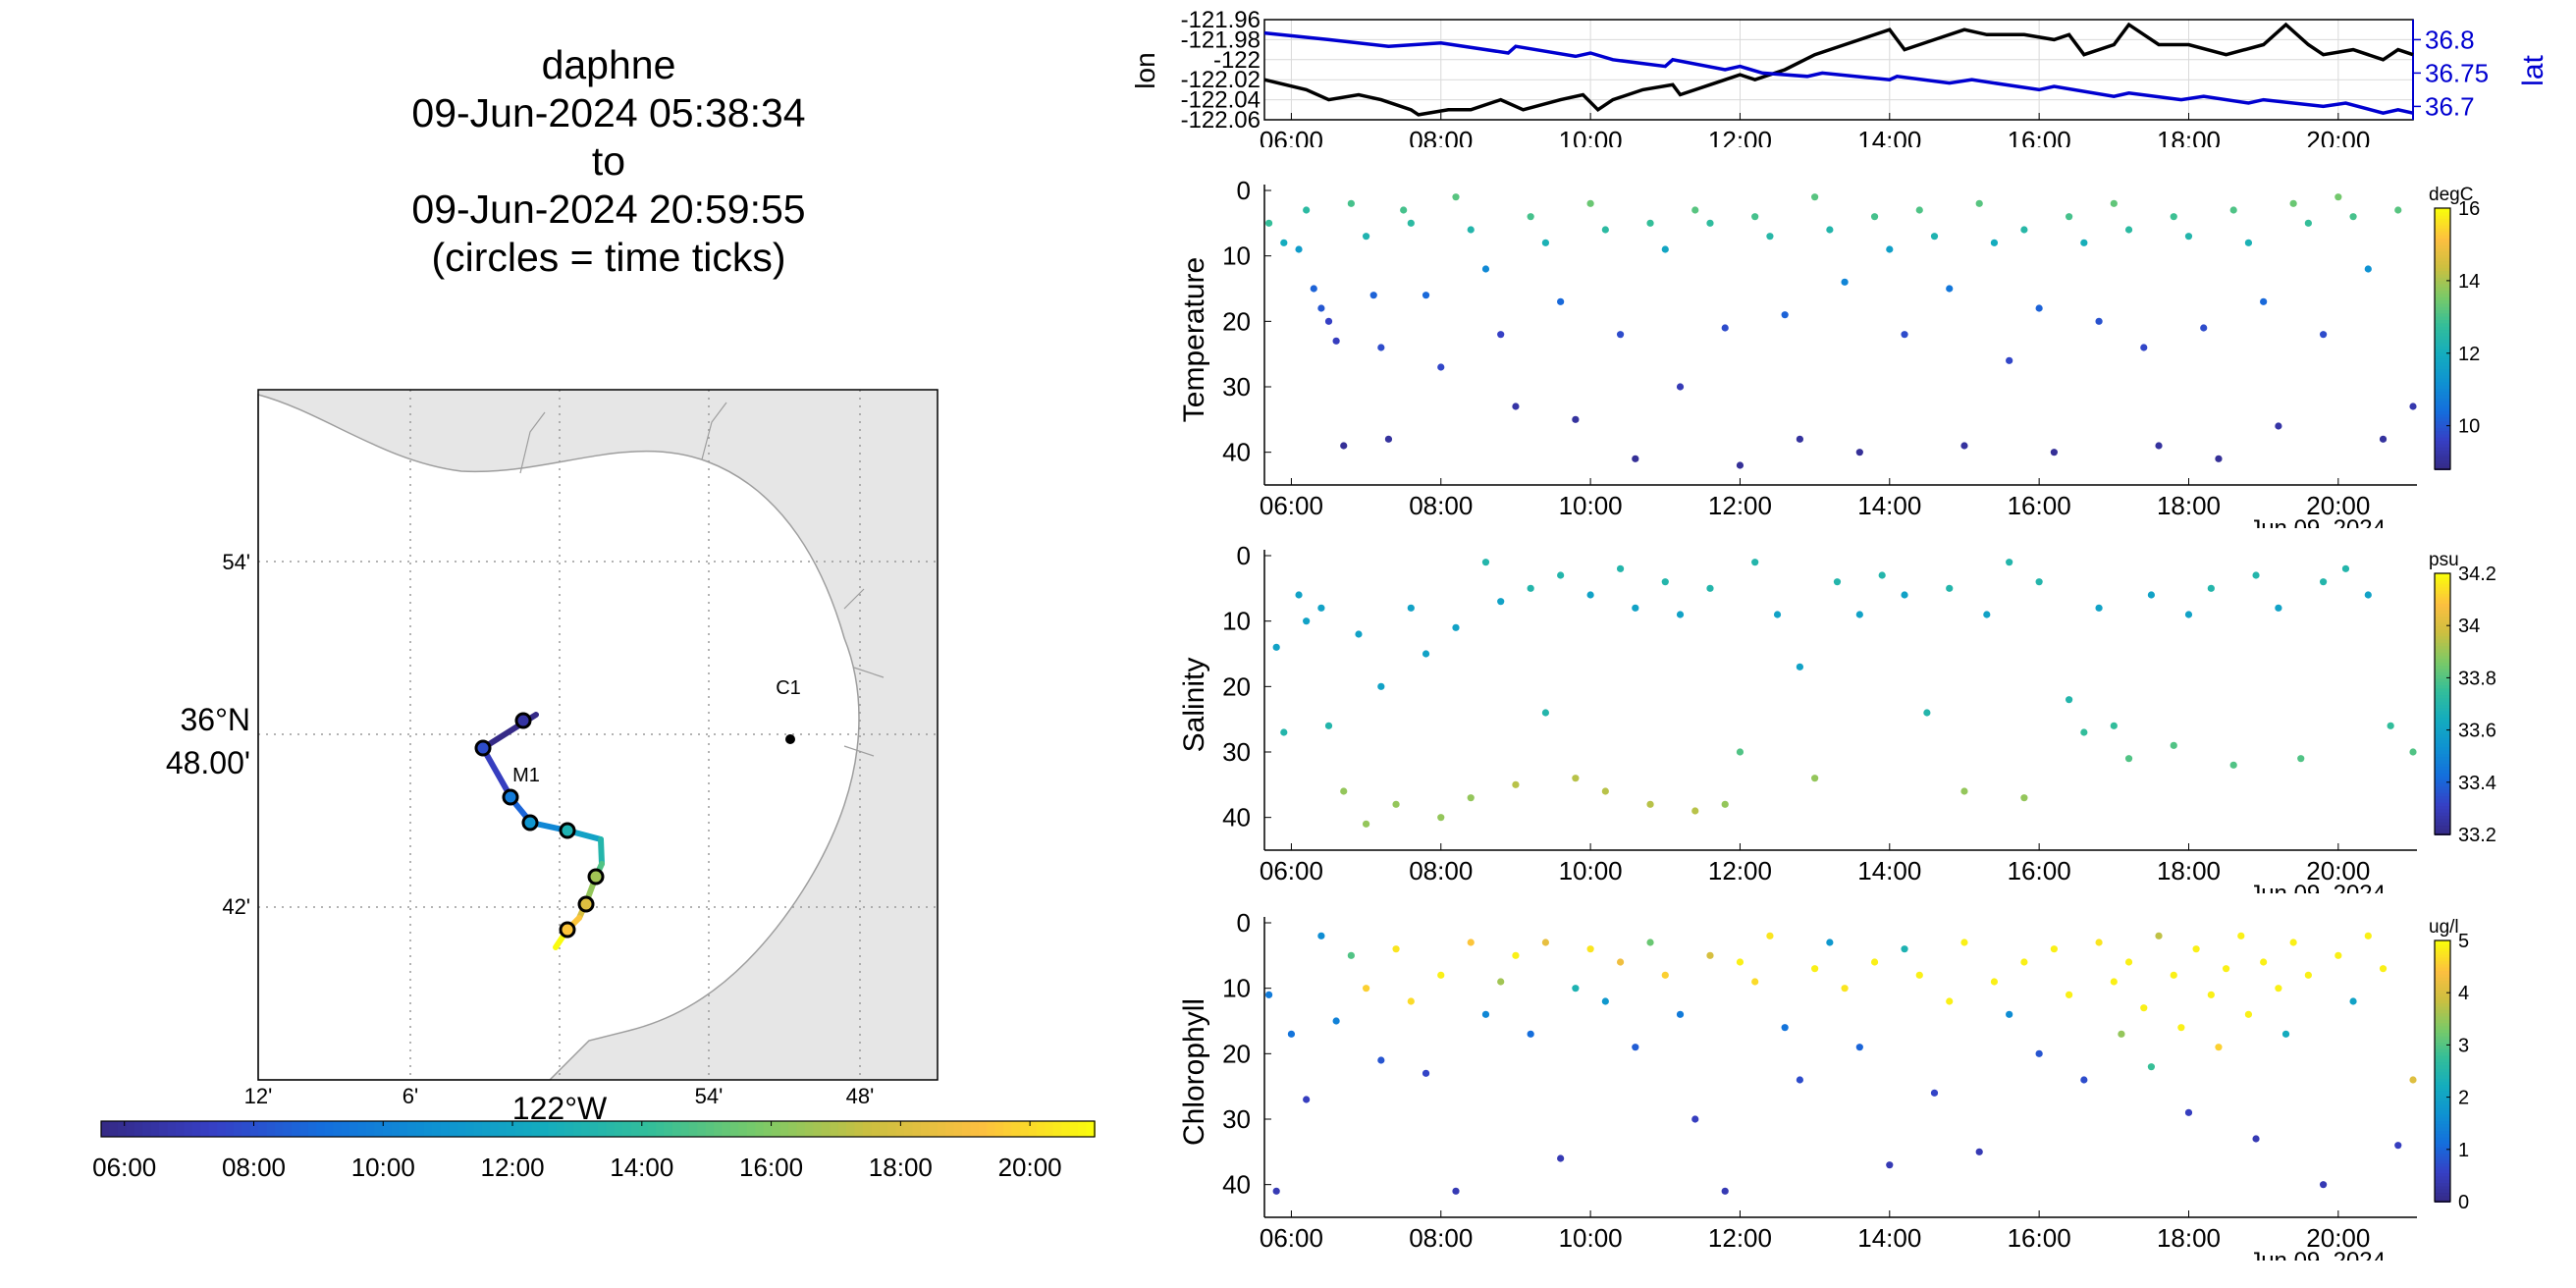 This screenshot has height=1288, width=2576. I want to click on map-frame, so click(598, 735).